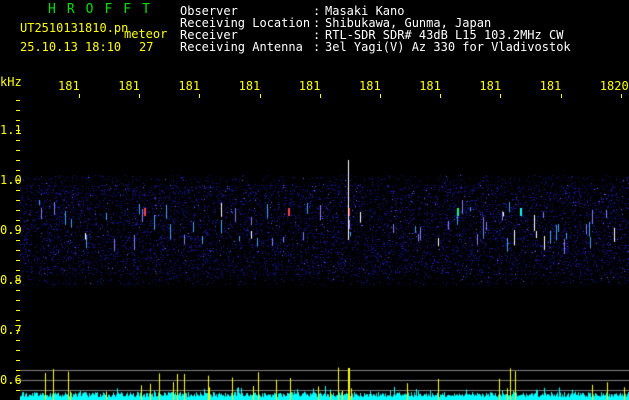 This screenshot has width=629, height=400. What do you see at coordinates (309, 86) in the screenshot?
I see `x-tick-label: 1815` at bounding box center [309, 86].